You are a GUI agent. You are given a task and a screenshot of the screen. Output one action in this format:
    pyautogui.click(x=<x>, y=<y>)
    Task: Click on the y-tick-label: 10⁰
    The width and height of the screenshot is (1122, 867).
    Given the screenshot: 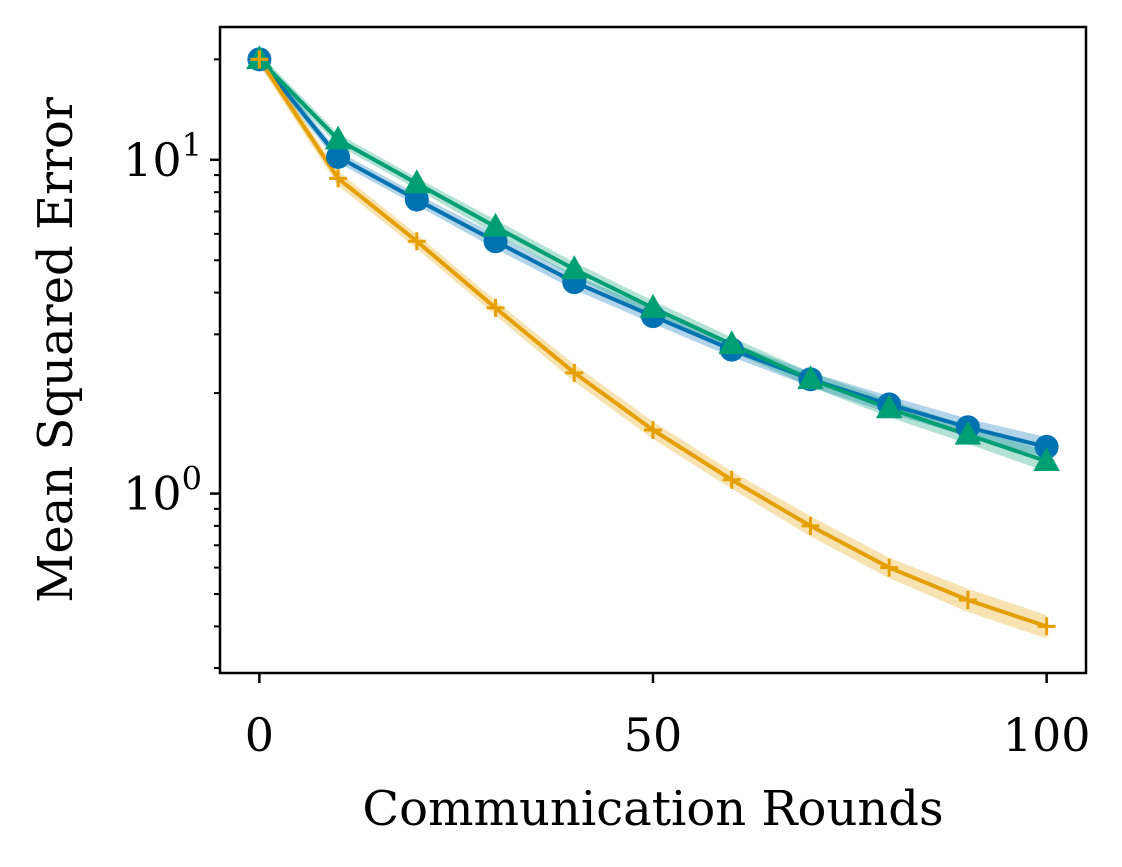 What is the action you would take?
    pyautogui.click(x=162, y=490)
    